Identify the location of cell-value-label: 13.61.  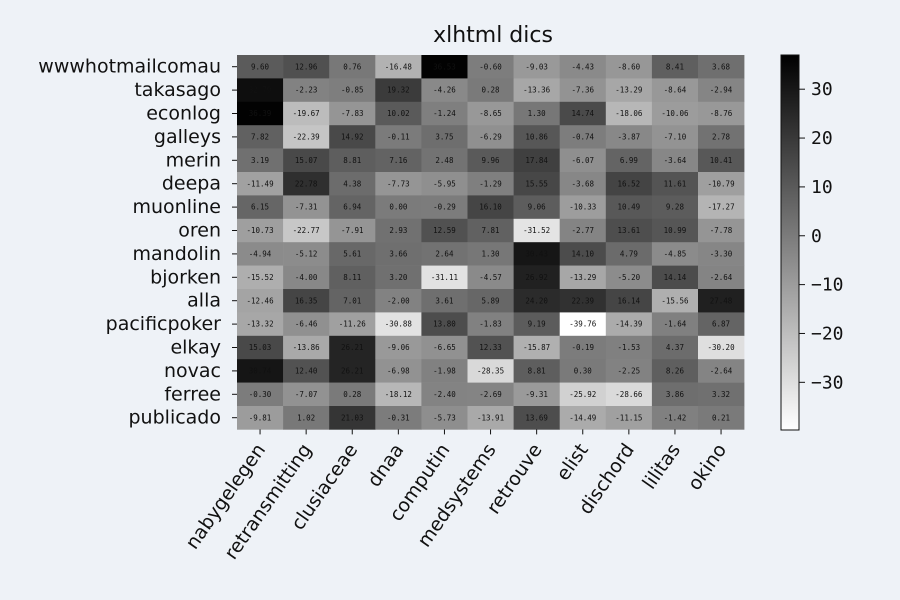
(629, 230).